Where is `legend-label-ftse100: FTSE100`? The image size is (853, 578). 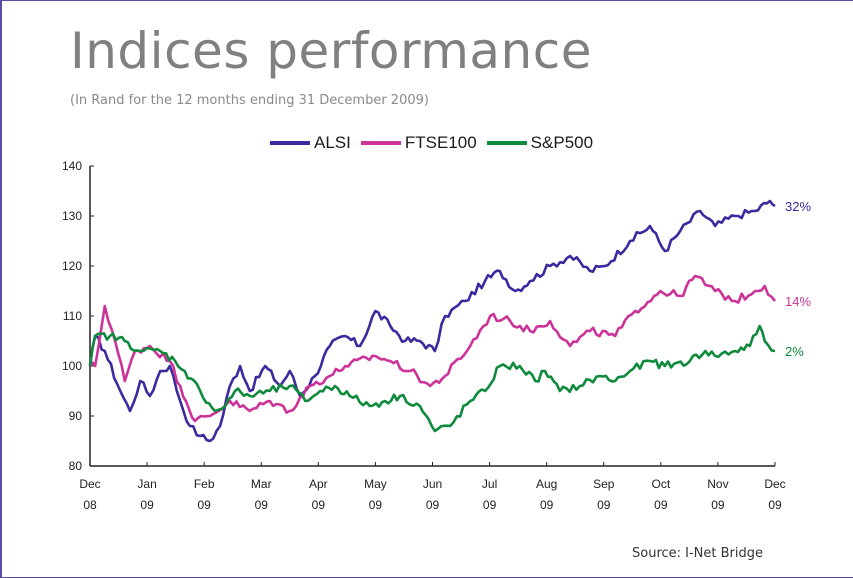
legend-label-ftse100: FTSE100 is located at coordinates (440, 142).